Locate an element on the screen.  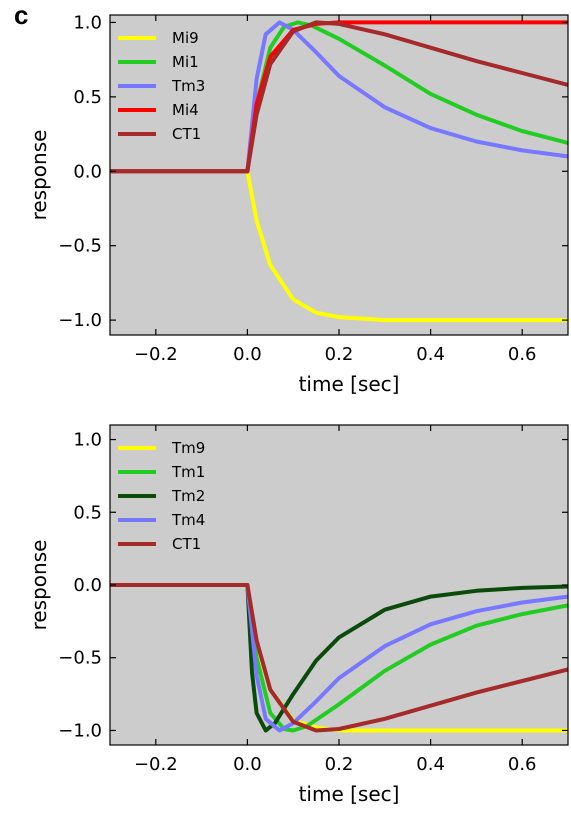
chart-0-y-tick-label: −1.0 is located at coordinates (80, 320).